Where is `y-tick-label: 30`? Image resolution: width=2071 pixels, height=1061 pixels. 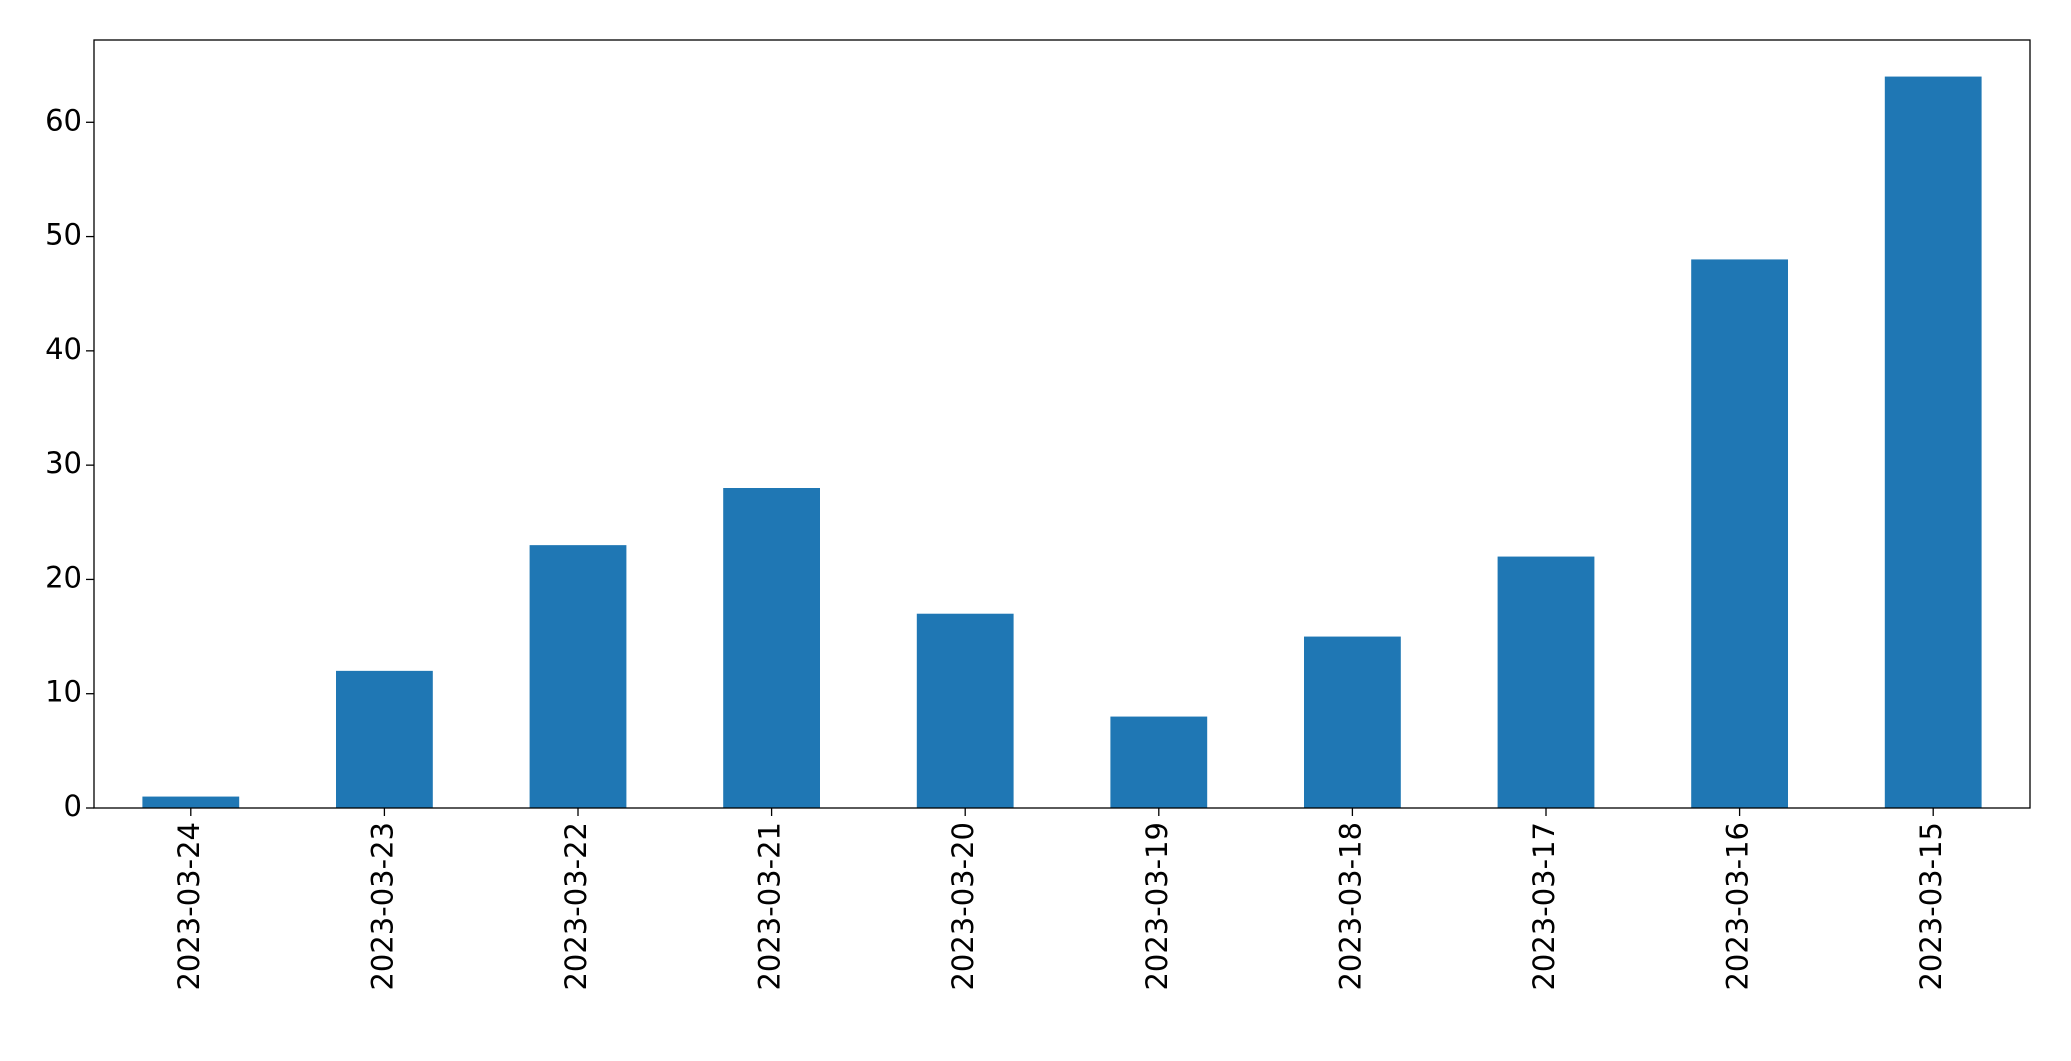 y-tick-label: 30 is located at coordinates (63, 463).